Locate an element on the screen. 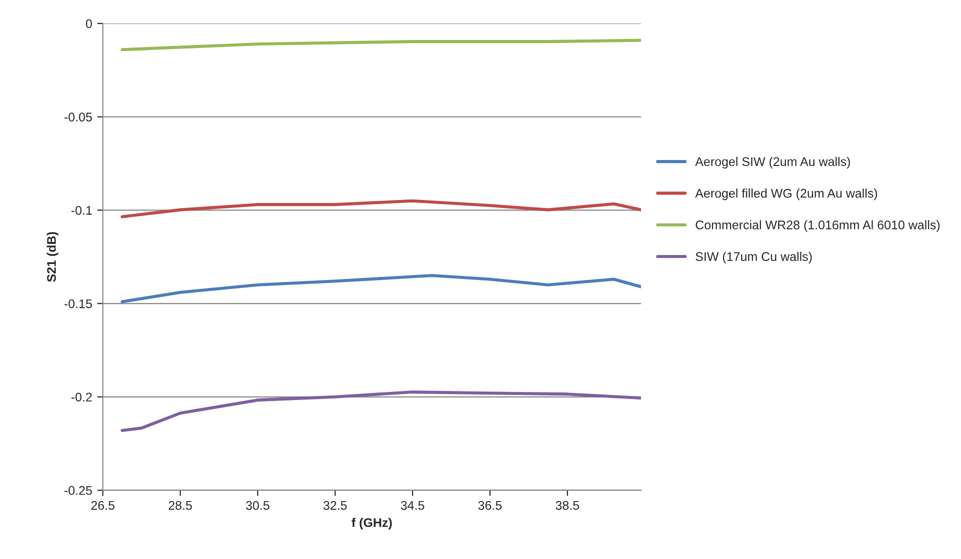  x-tick-label: 38.5 is located at coordinates (568, 505).